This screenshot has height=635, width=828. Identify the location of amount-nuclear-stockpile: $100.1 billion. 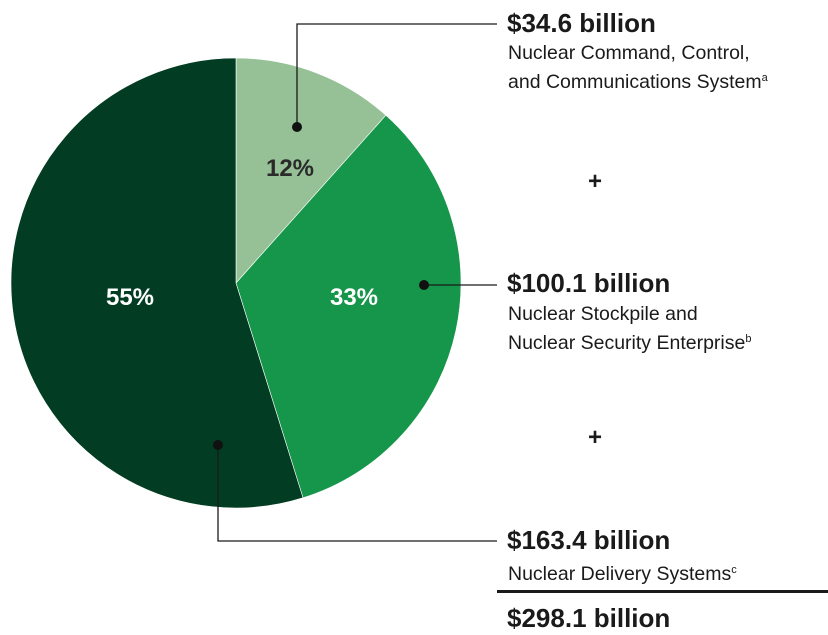
(589, 283).